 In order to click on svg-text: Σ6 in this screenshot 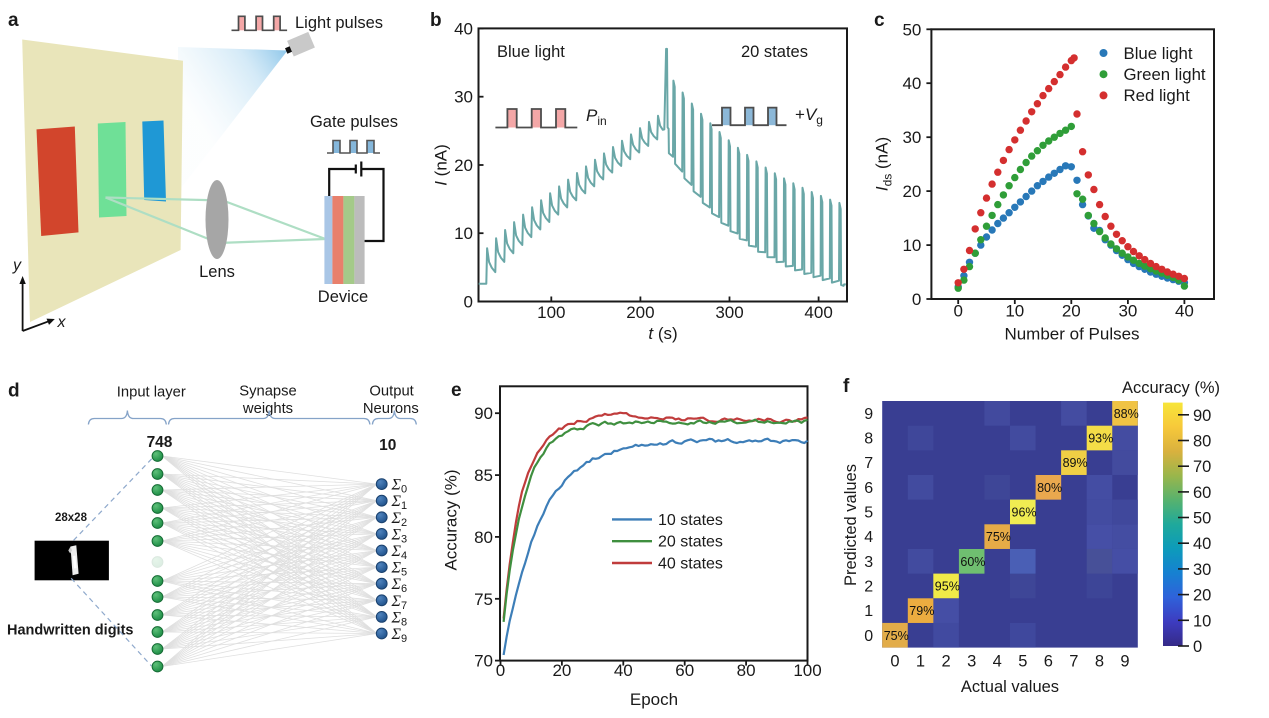, I will do `click(399, 585)`.